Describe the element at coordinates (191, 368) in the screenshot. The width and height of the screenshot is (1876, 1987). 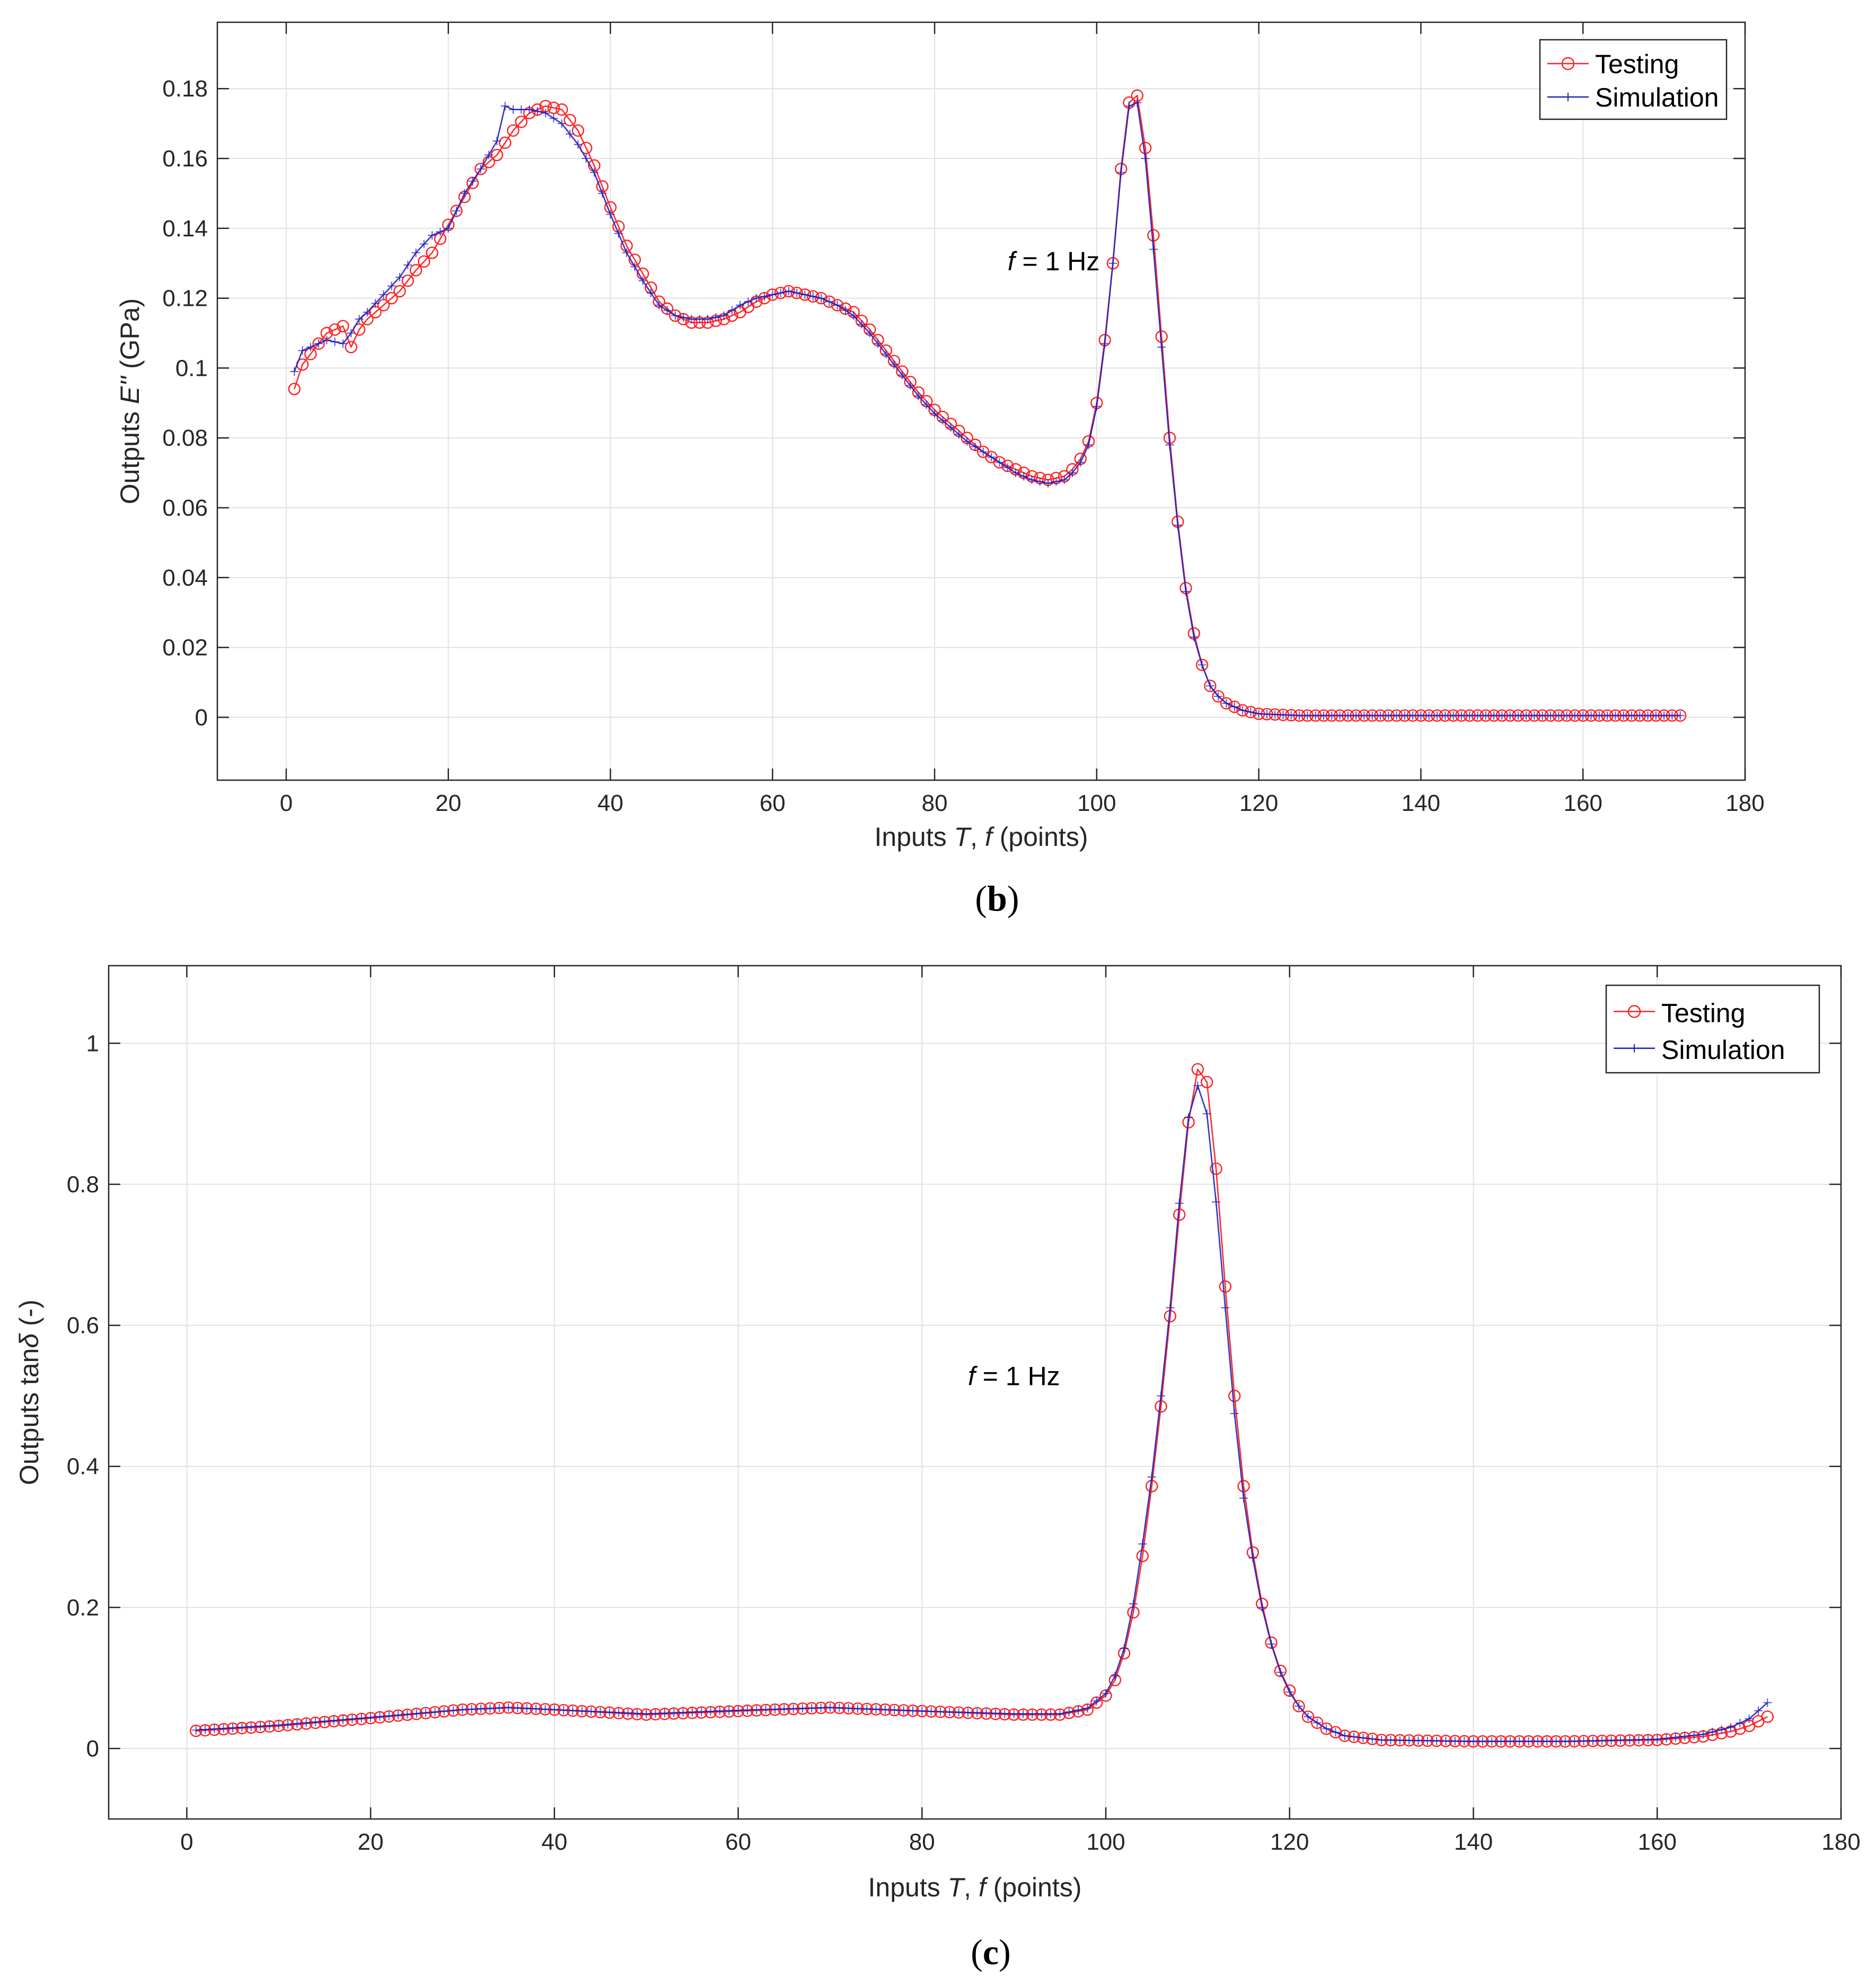
I see `y-tick-label: 0.1` at that location.